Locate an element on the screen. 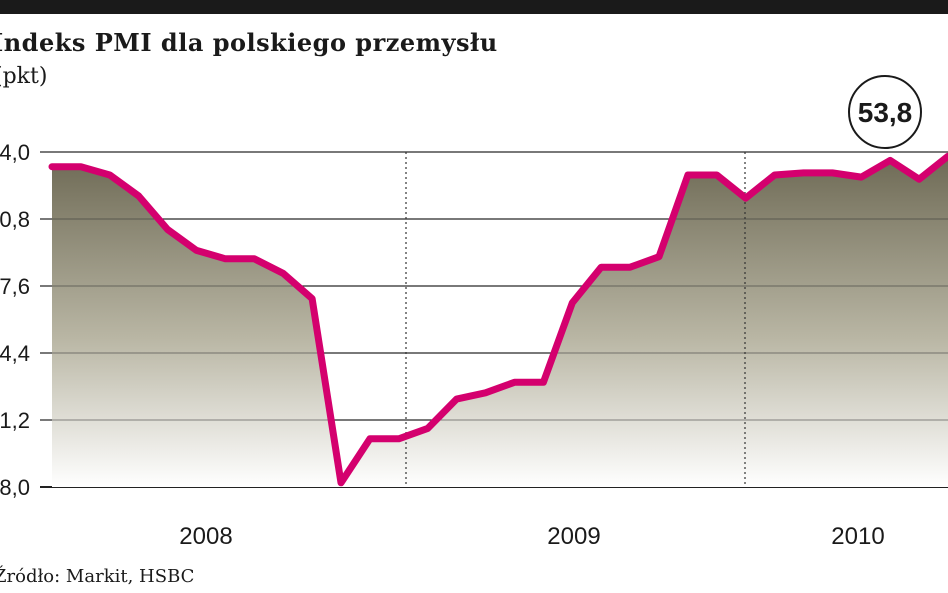  y-axis-ticks: 38,0 41,2 44,4 47,6 50,8 54,0 is located at coordinates (15, 320).